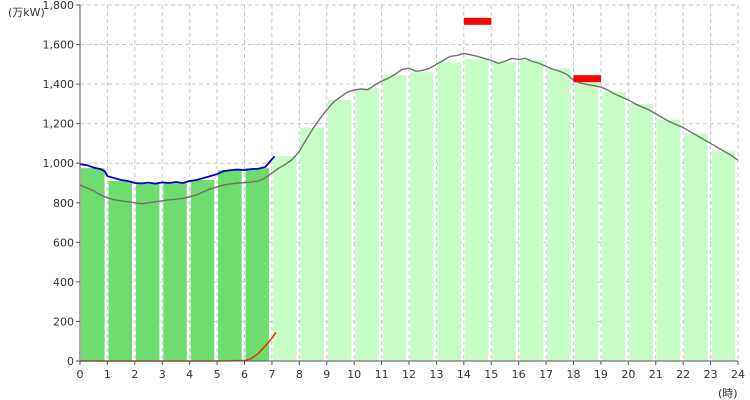 The image size is (750, 400). Describe the element at coordinates (382, 374) in the screenshot. I see `x-tick-label: 11` at that location.